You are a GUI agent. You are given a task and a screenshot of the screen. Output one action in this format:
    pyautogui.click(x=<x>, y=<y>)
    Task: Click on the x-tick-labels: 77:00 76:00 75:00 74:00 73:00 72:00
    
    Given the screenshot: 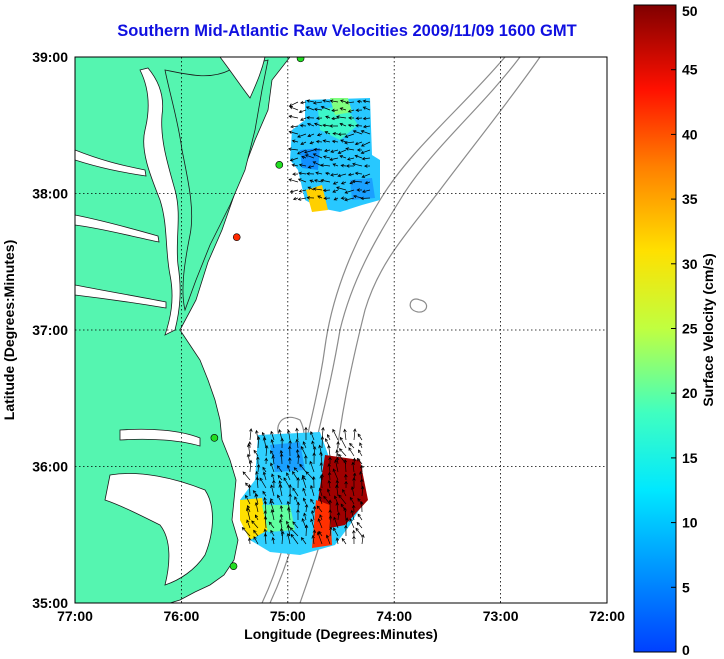 What is the action you would take?
    pyautogui.click(x=341, y=616)
    